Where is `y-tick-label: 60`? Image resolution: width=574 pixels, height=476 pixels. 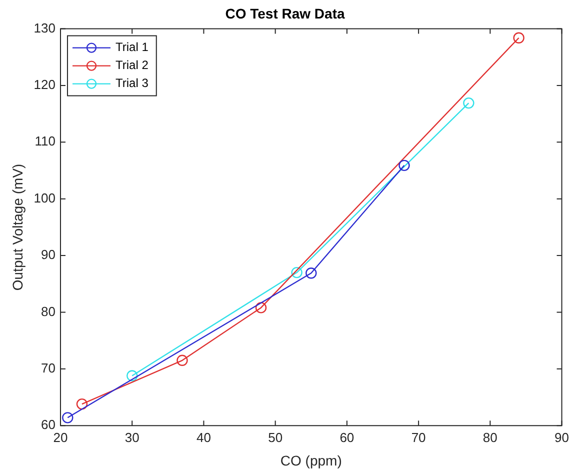
y-tick-label: 60 is located at coordinates (48, 424).